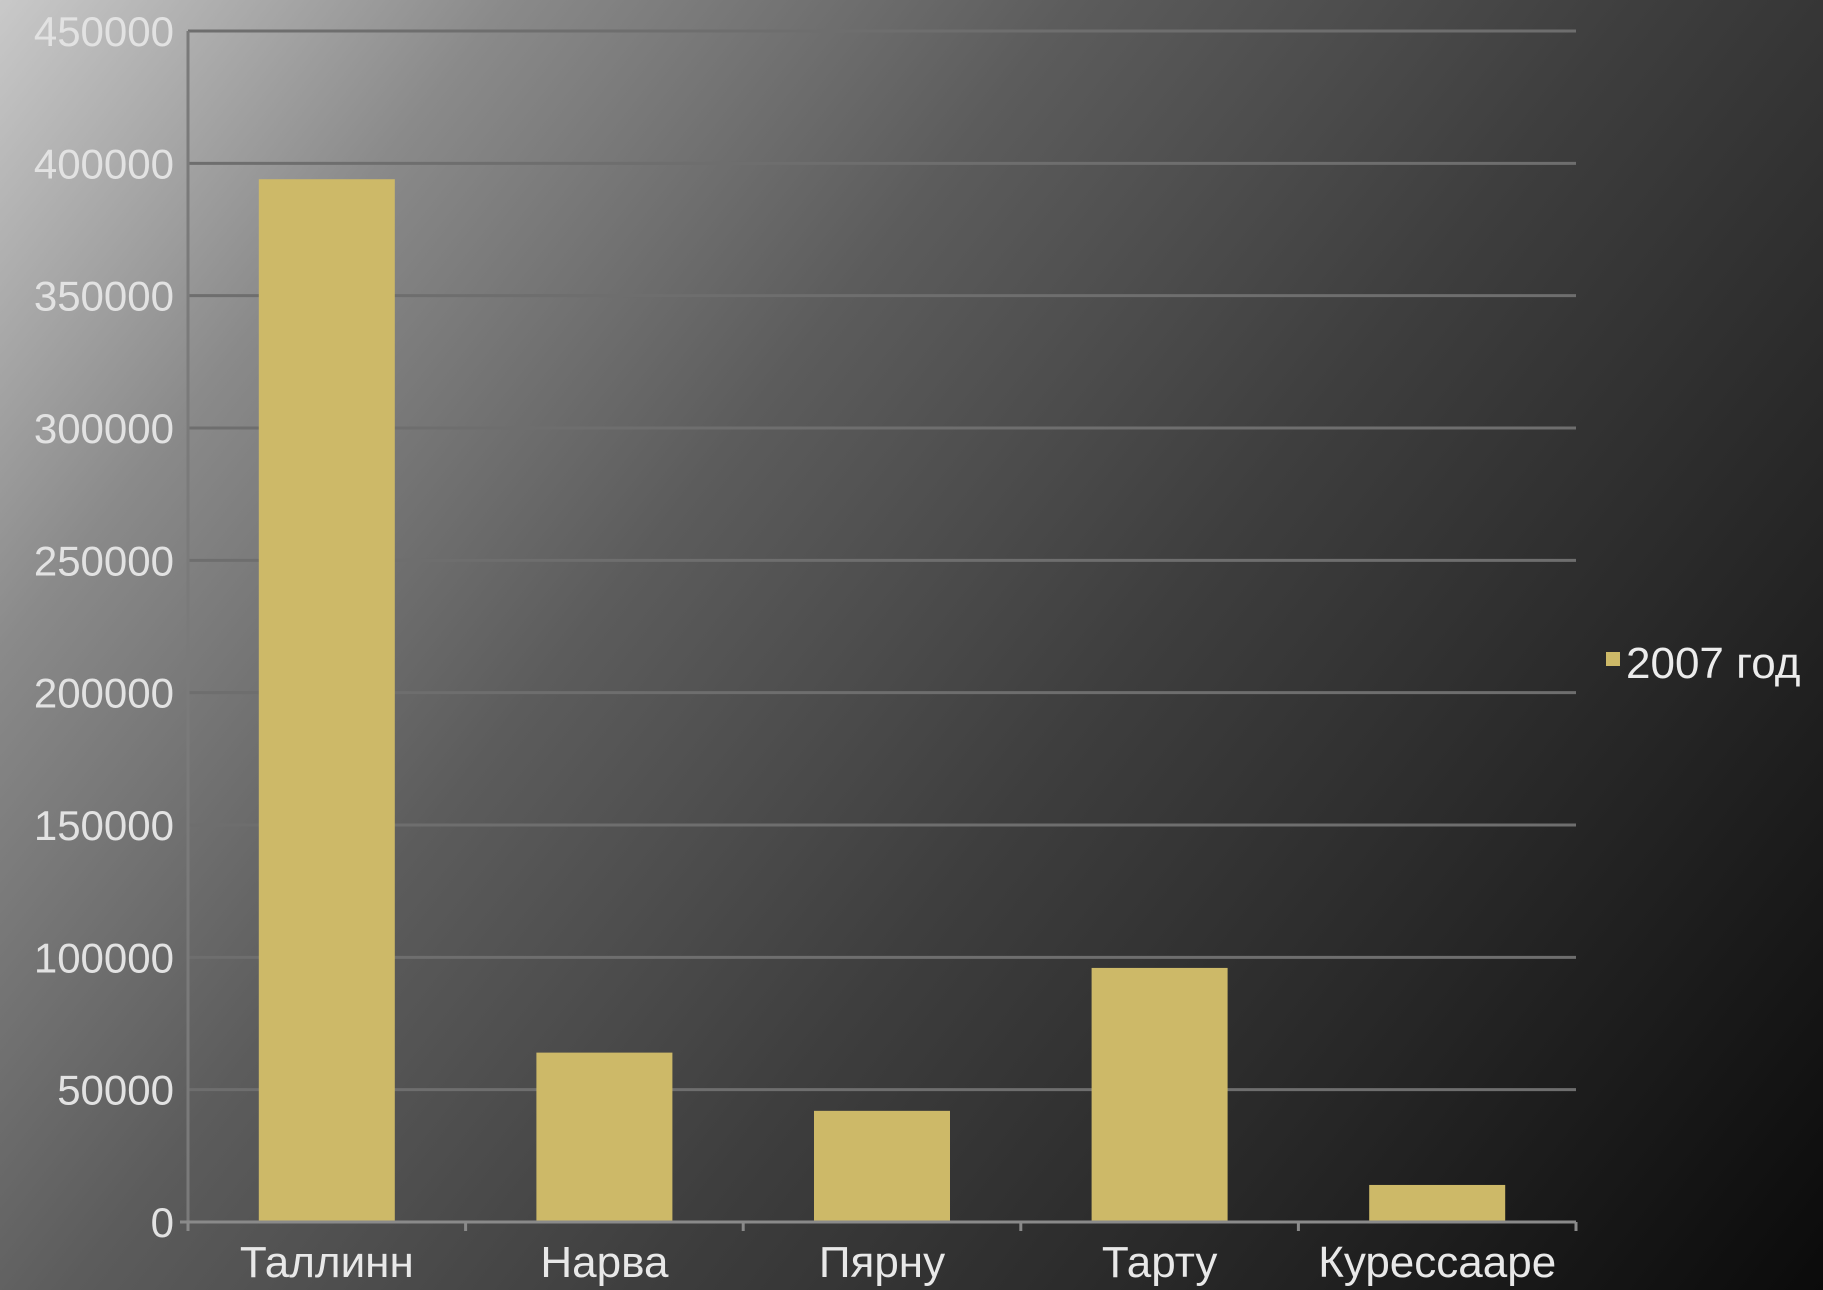  I want to click on x-category-label: Тарту, so click(1160, 1262).